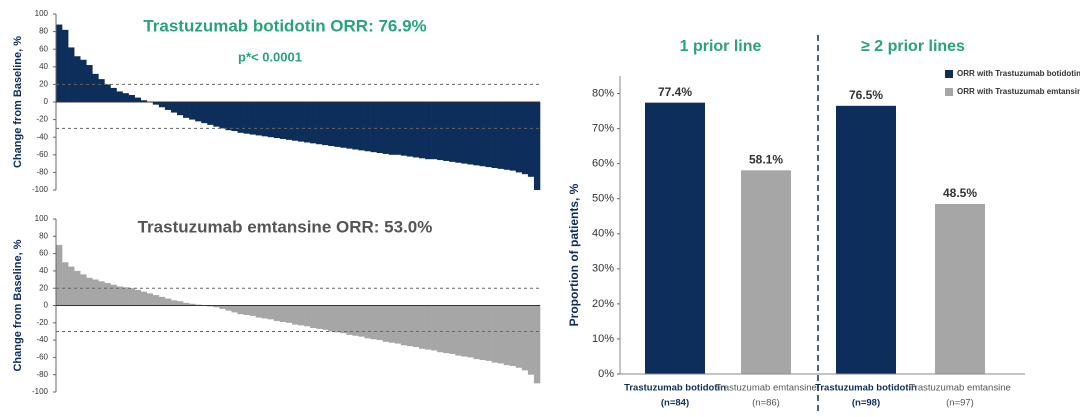 This screenshot has height=417, width=1080. I want to click on chart-title: Trastuzumab emtansine ORR: 53.0%, so click(285, 226).